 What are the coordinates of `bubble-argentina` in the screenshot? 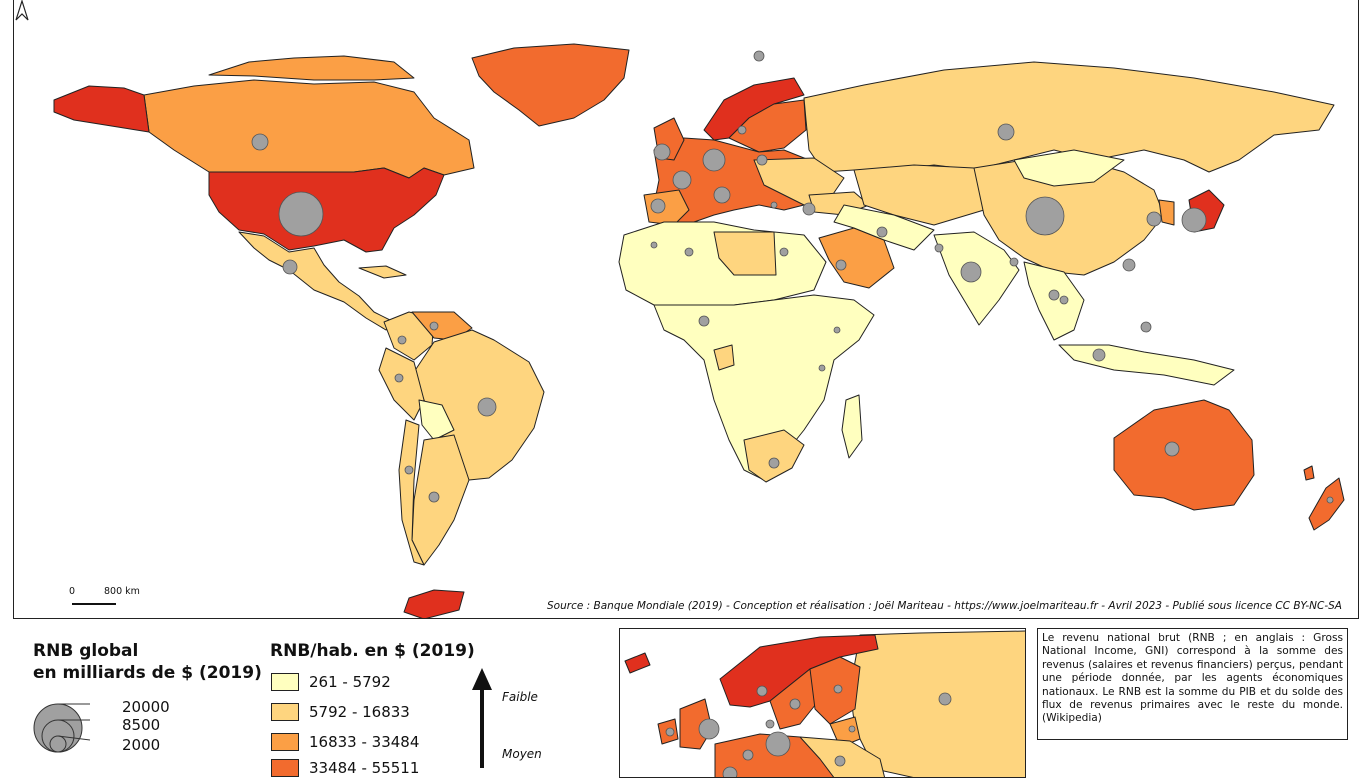 It's located at (434, 497).